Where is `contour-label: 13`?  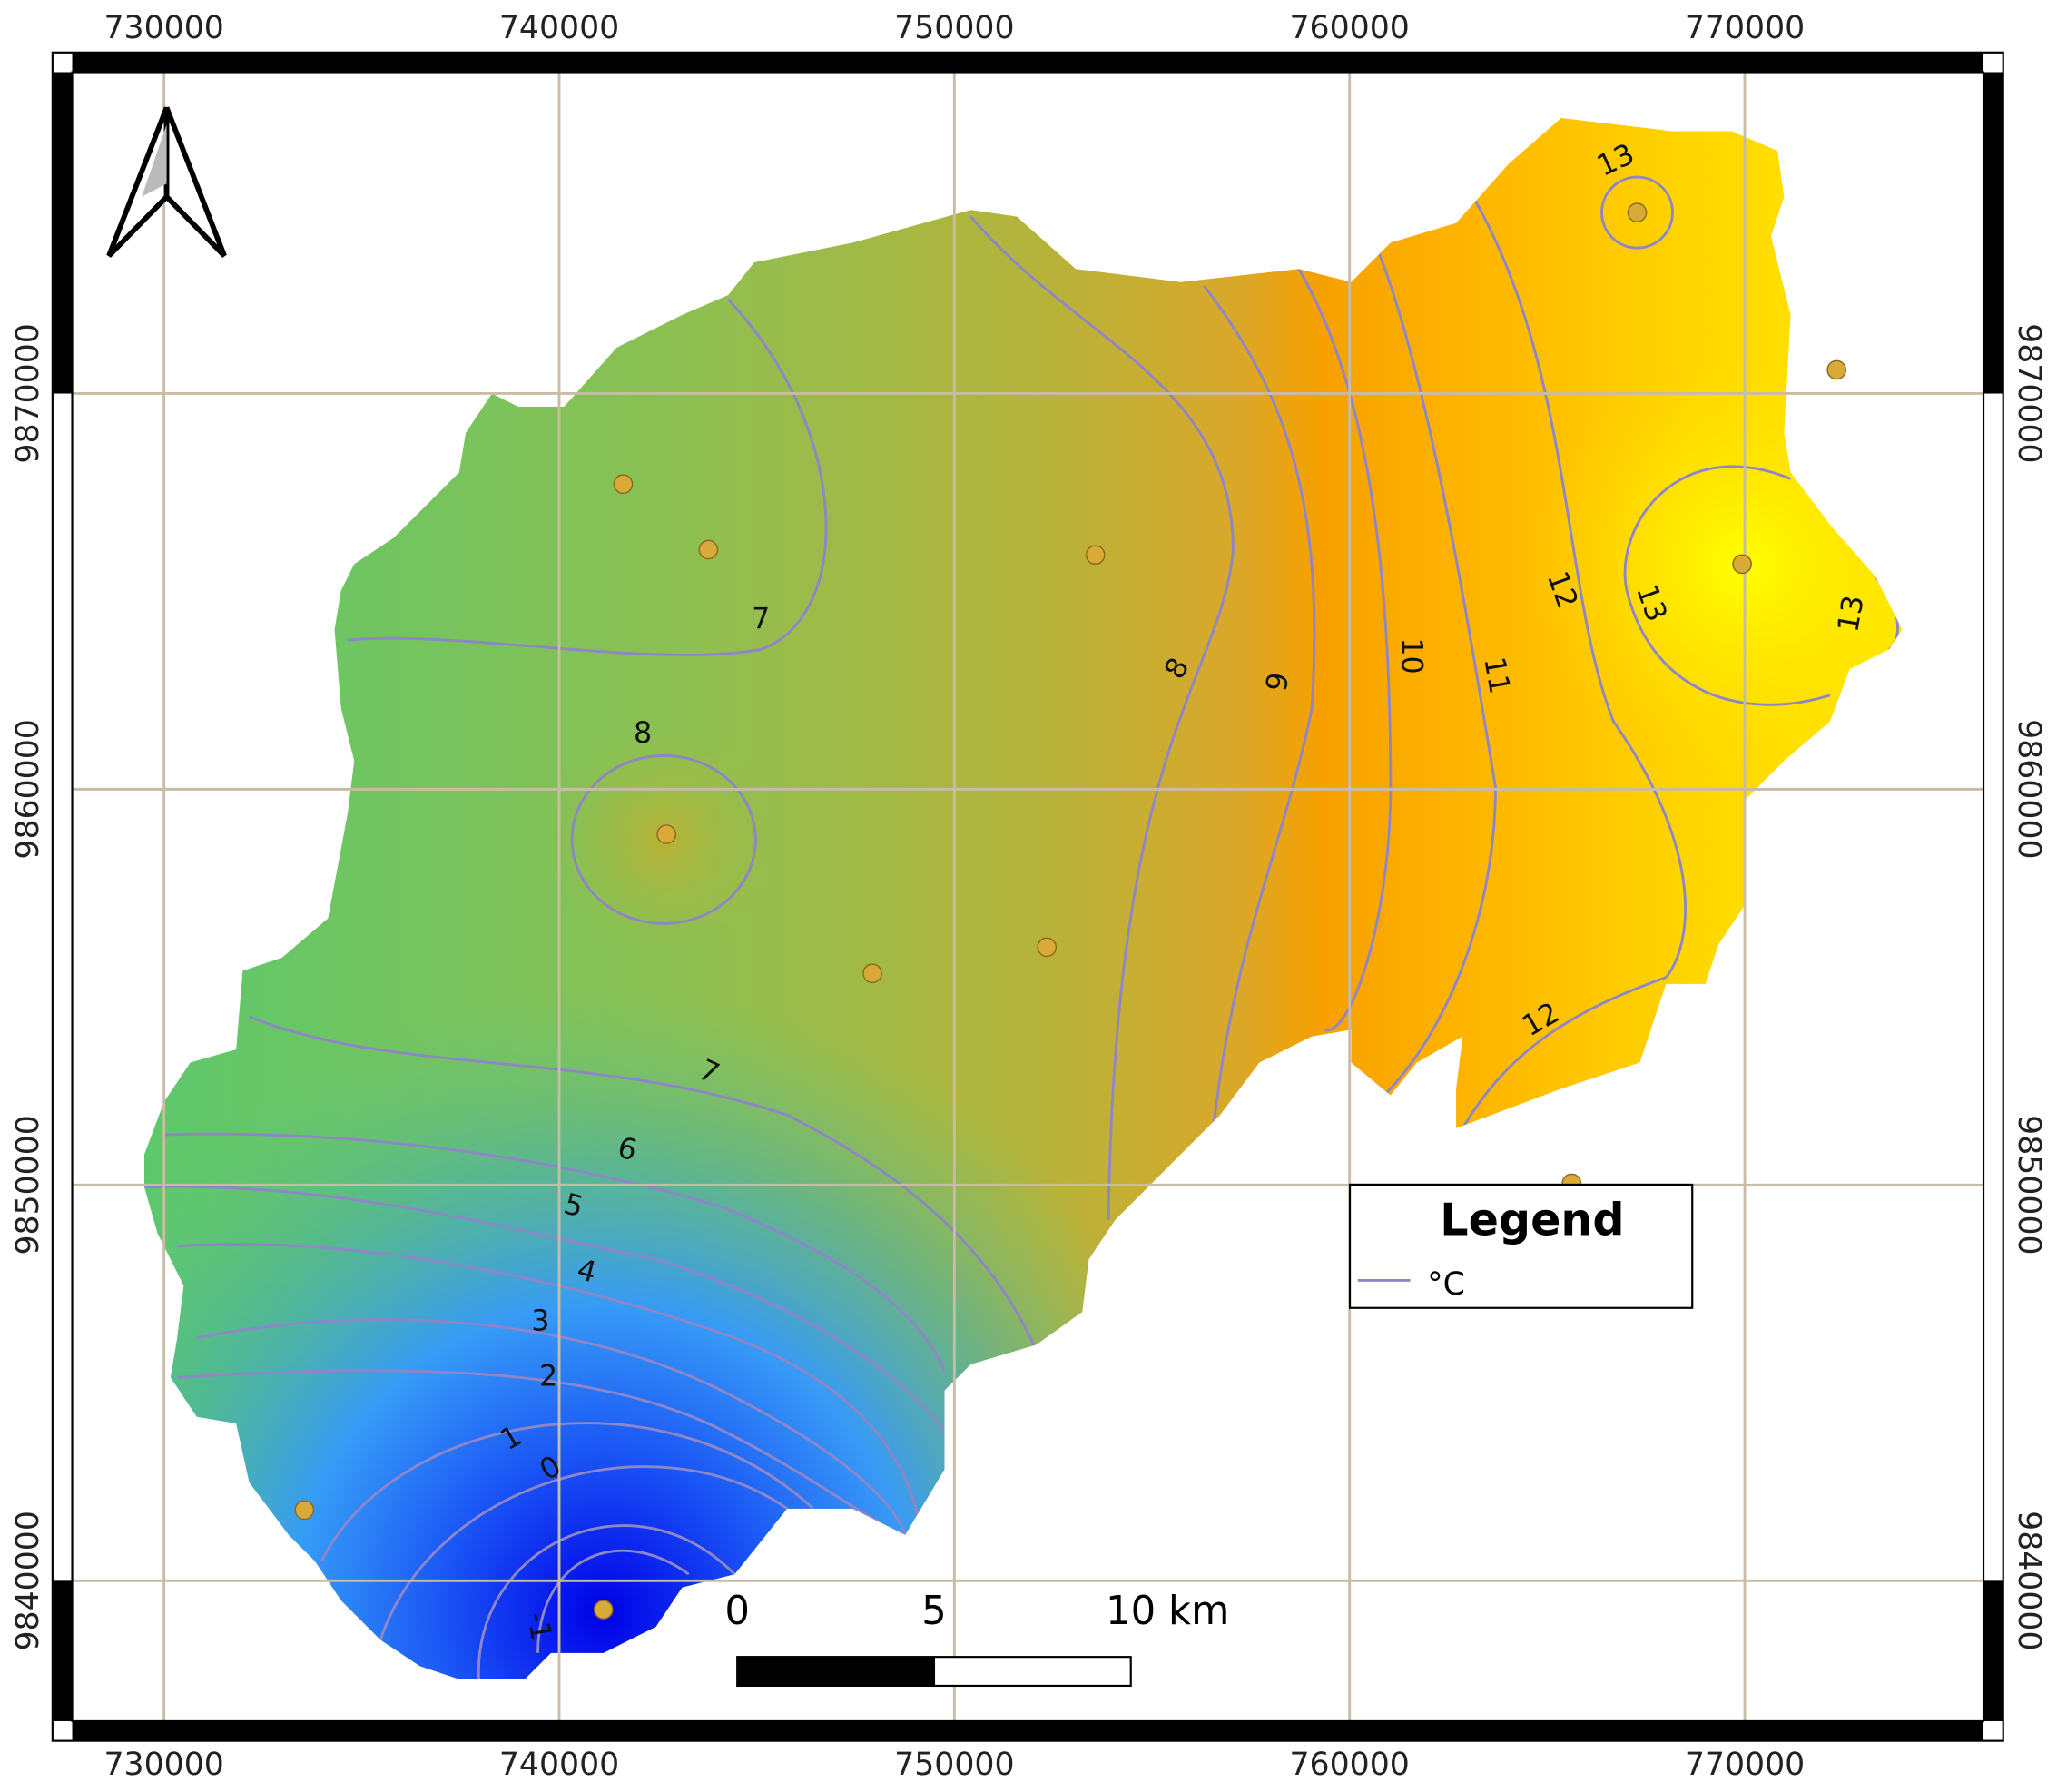 contour-label: 13 is located at coordinates (1850, 614).